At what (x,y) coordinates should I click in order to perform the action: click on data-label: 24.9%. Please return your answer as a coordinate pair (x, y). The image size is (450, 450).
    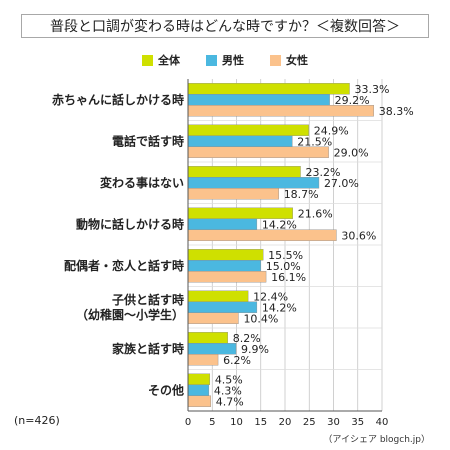
    Looking at the image, I should click on (331, 130).